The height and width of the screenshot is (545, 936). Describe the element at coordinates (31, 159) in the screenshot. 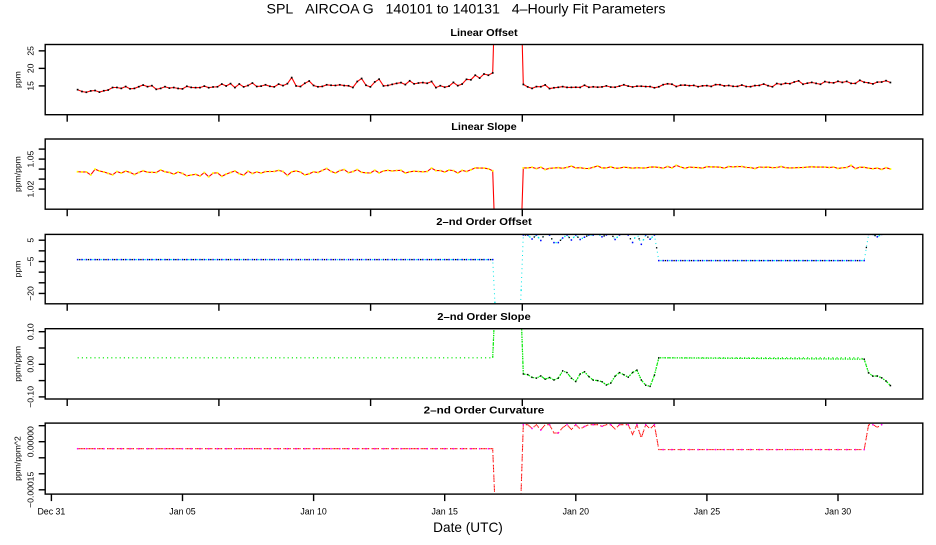

I see `svg-text: 1.05` at that location.